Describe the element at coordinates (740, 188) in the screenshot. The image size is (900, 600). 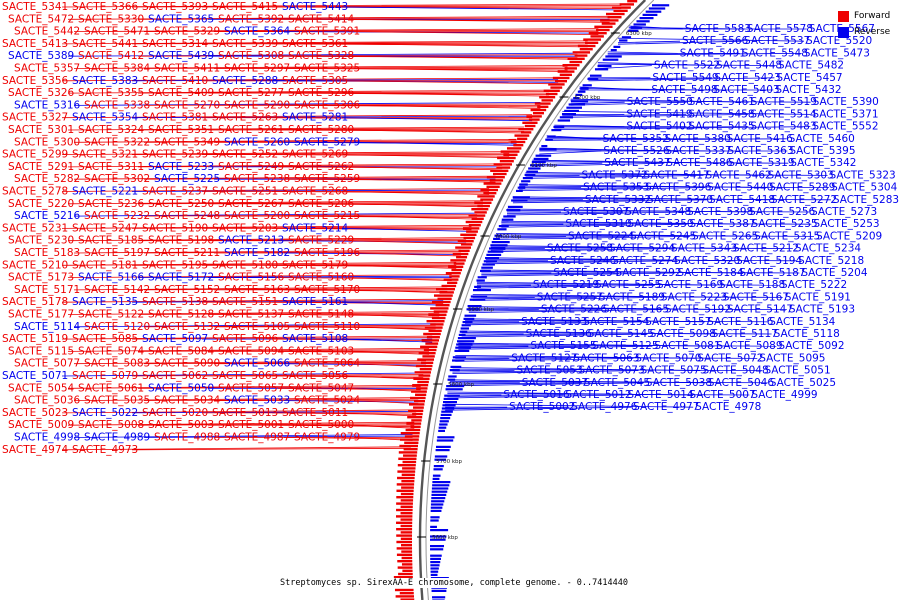
I see `reverse-feature-label: SACTE_5440` at that location.